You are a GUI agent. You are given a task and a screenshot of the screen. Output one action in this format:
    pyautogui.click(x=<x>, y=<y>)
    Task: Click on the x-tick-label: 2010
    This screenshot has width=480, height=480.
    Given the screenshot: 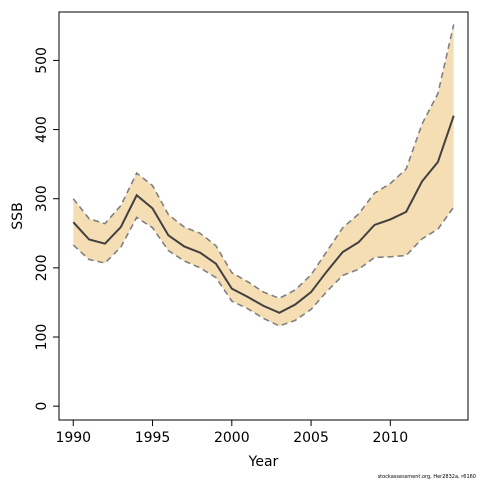 What is the action you would take?
    pyautogui.click(x=391, y=438)
    